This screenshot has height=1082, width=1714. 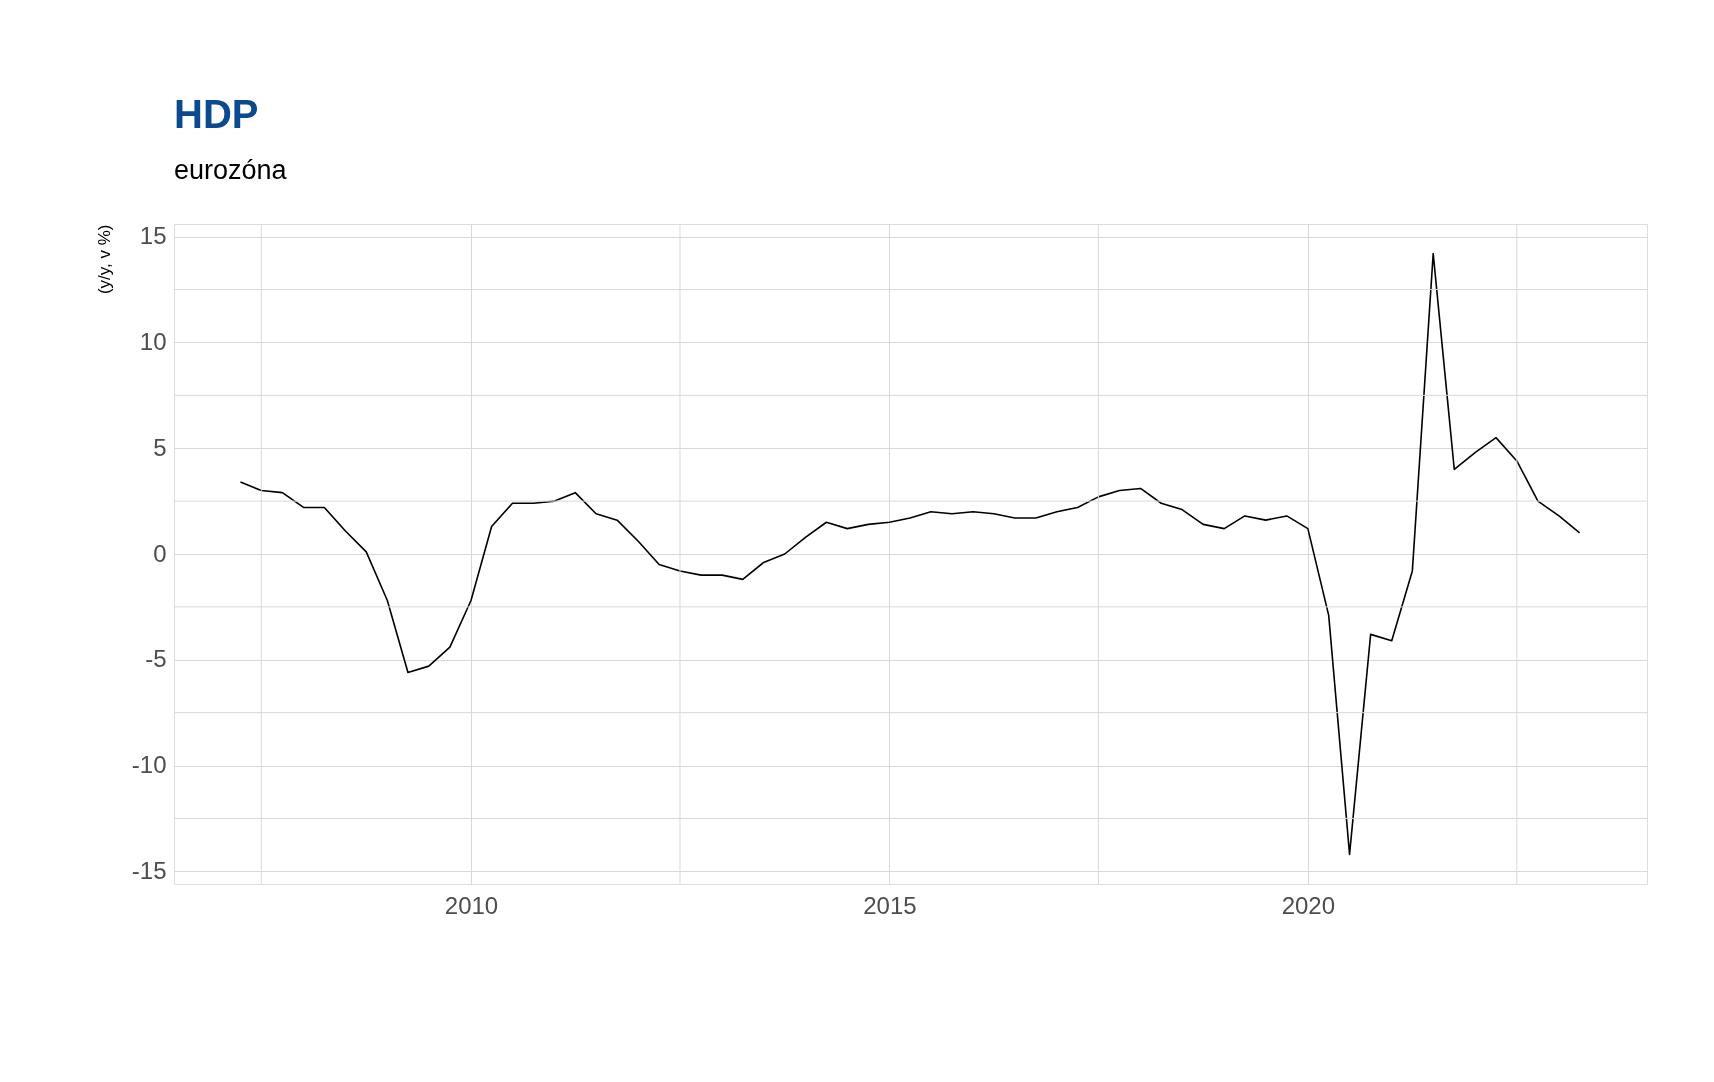 I want to click on chart-title: HDP, so click(x=216, y=113).